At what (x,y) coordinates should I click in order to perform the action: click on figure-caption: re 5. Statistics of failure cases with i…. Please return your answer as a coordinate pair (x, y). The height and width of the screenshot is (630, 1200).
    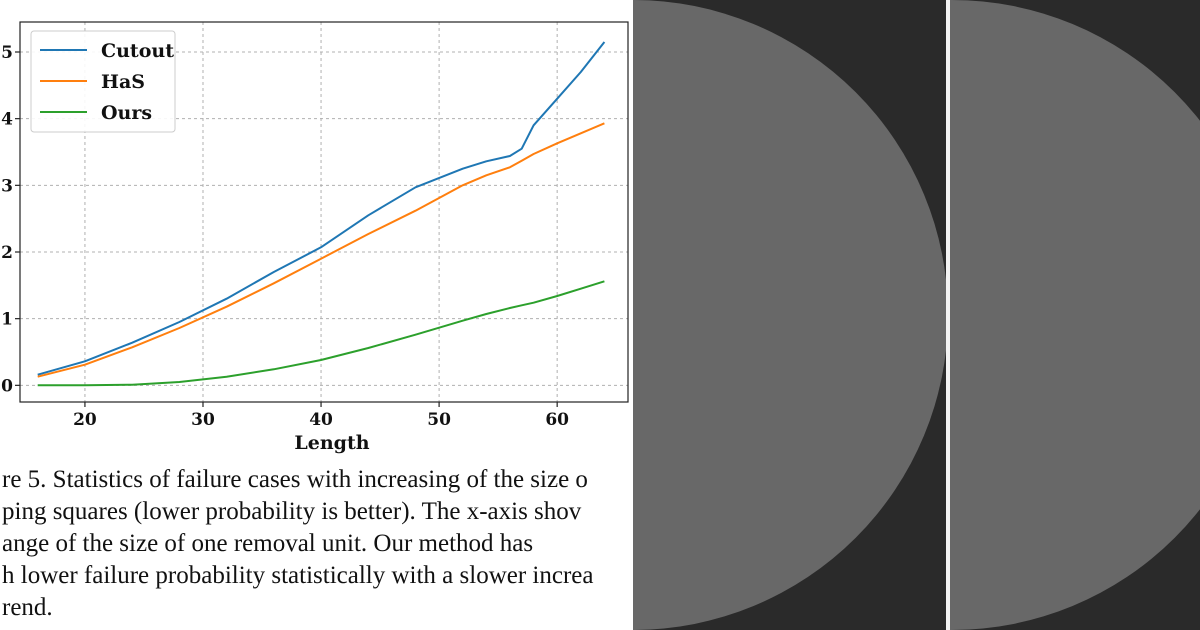
    Looking at the image, I should click on (316, 546).